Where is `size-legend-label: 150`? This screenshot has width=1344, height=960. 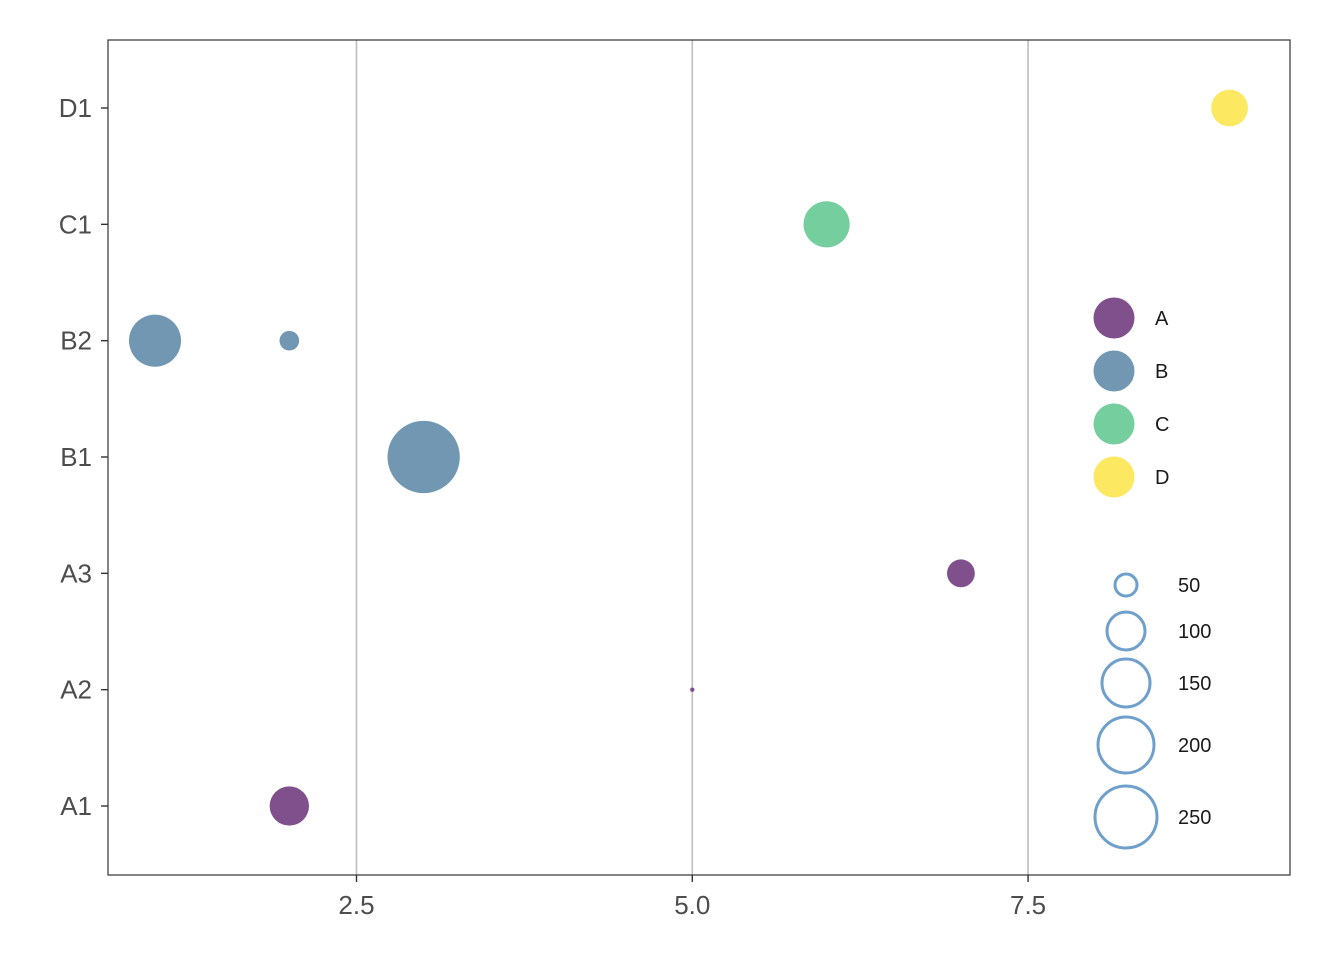
size-legend-label: 150 is located at coordinates (1194, 684).